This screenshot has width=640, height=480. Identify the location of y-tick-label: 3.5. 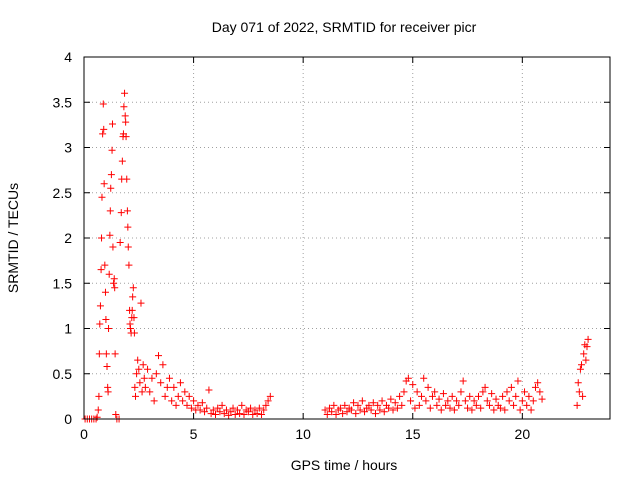
(63, 102).